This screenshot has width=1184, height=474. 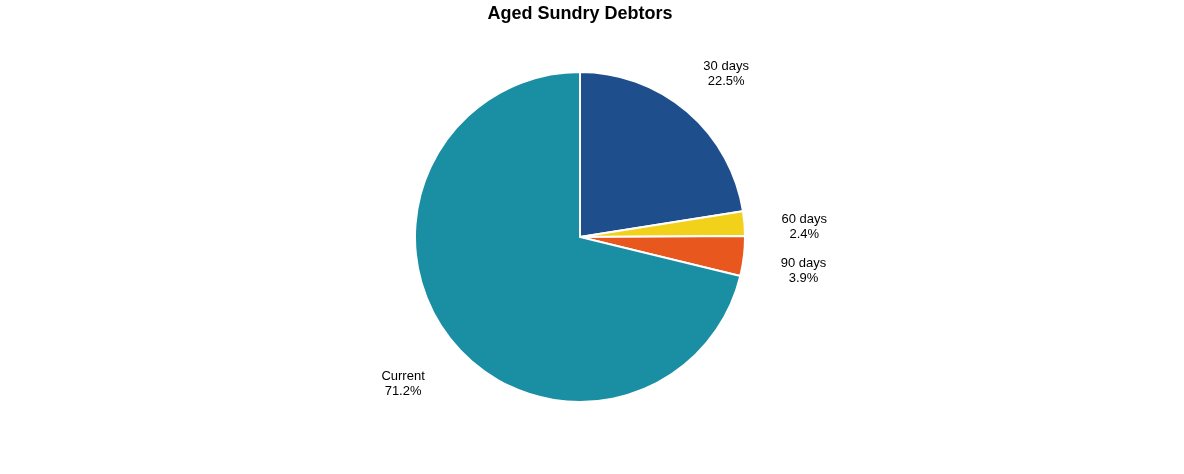 What do you see at coordinates (803, 278) in the screenshot?
I see `data-label: 3.9%` at bounding box center [803, 278].